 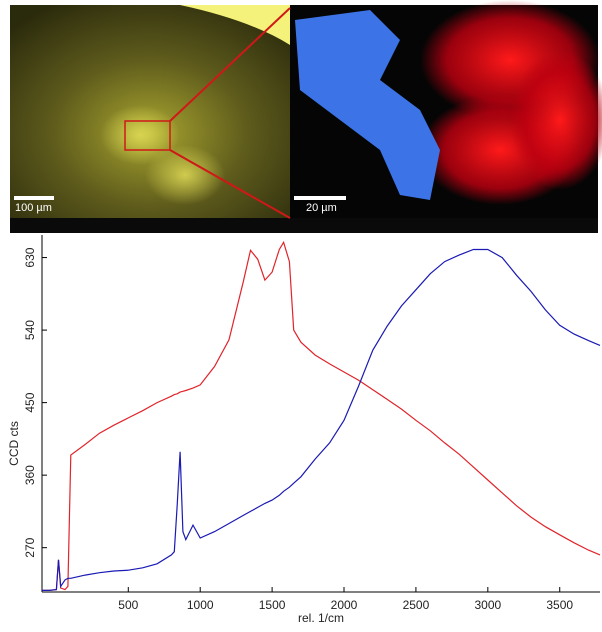 I want to click on red-region, so click(x=556, y=120).